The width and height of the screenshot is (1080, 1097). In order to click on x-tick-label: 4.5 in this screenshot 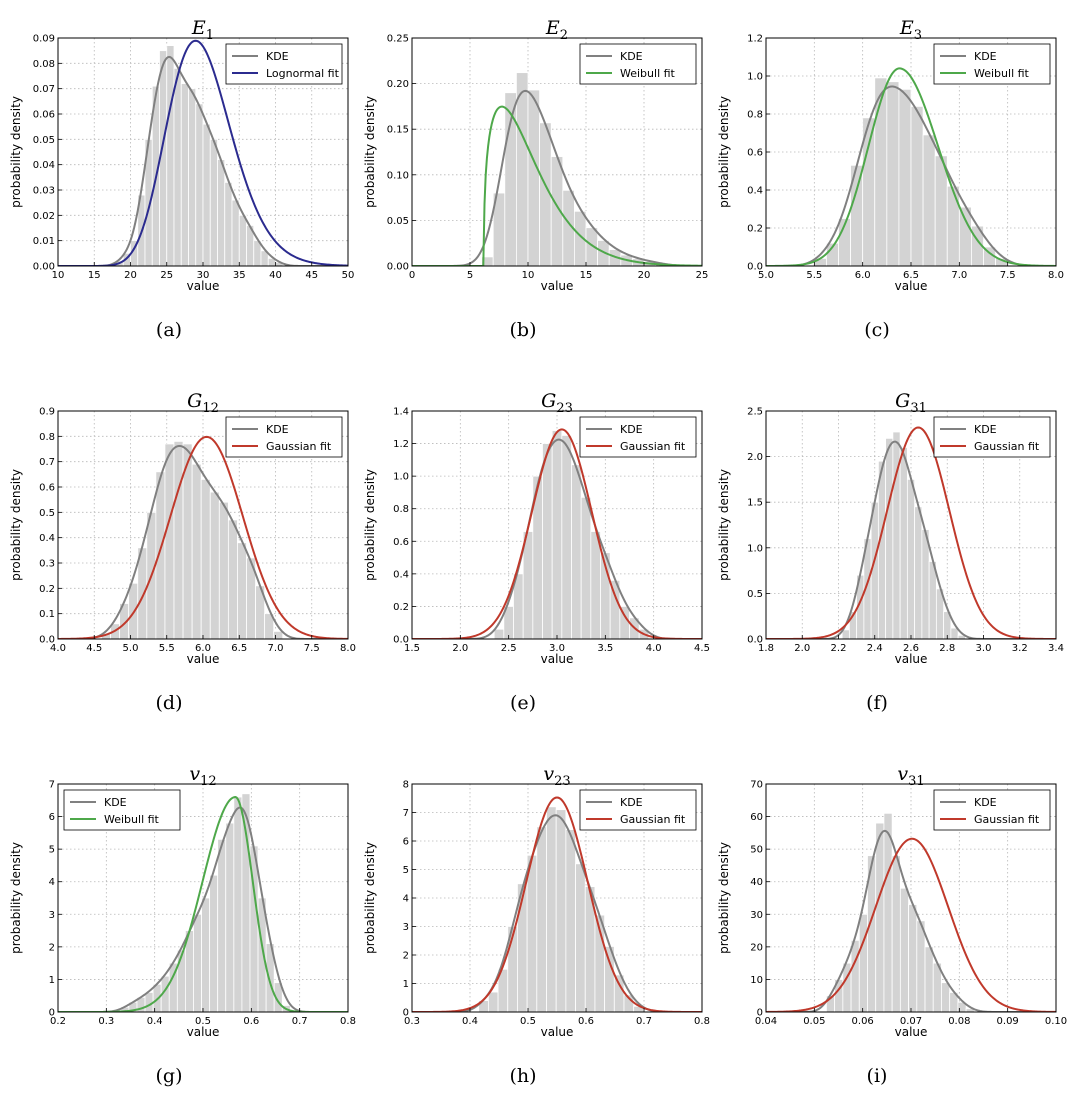, I will do `click(94, 648)`.